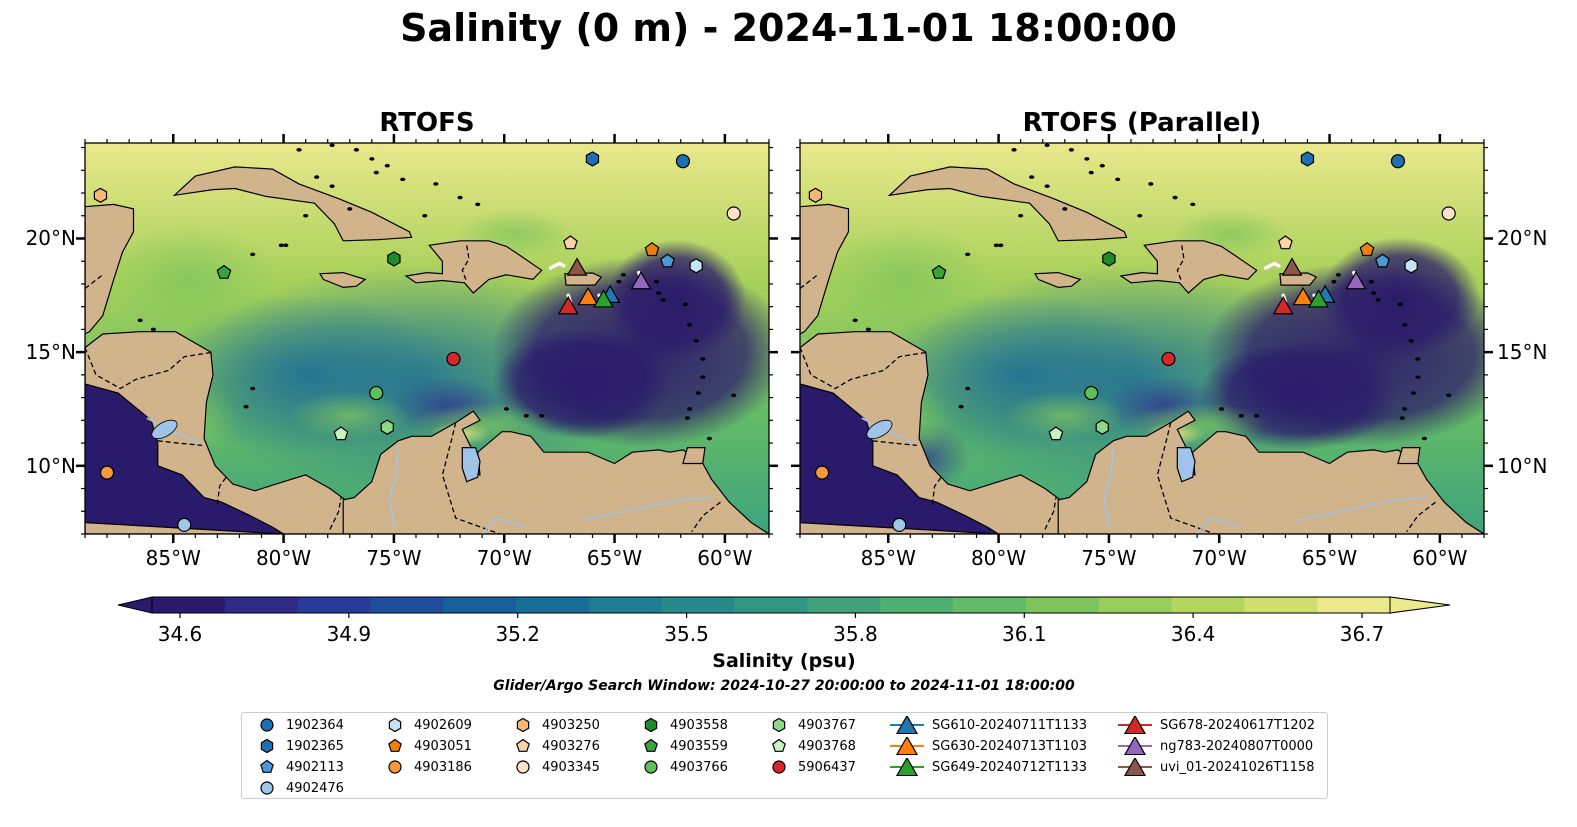  What do you see at coordinates (1356, 280) in the screenshot?
I see `marker-ng783-20240807T0000` at bounding box center [1356, 280].